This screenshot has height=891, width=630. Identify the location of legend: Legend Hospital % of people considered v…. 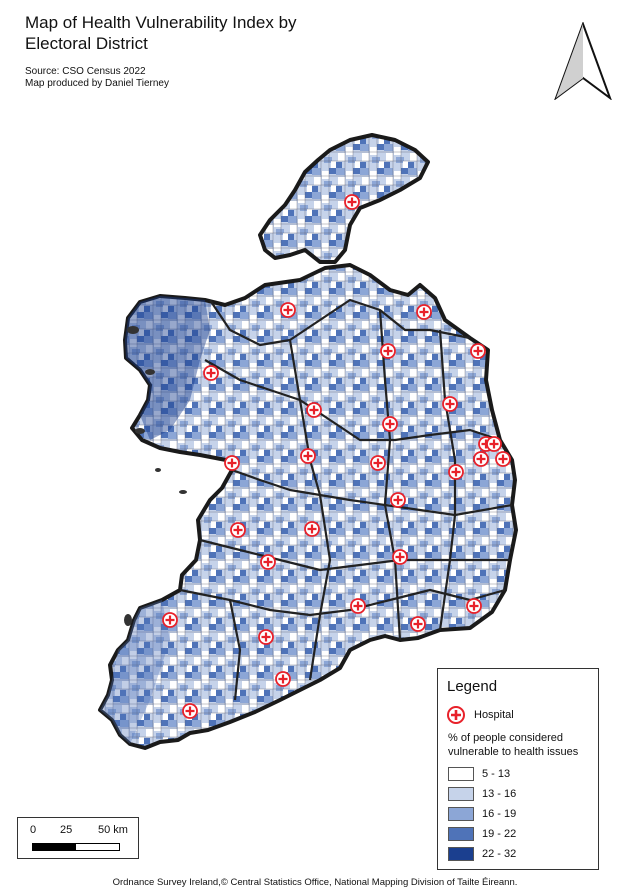
(518, 769).